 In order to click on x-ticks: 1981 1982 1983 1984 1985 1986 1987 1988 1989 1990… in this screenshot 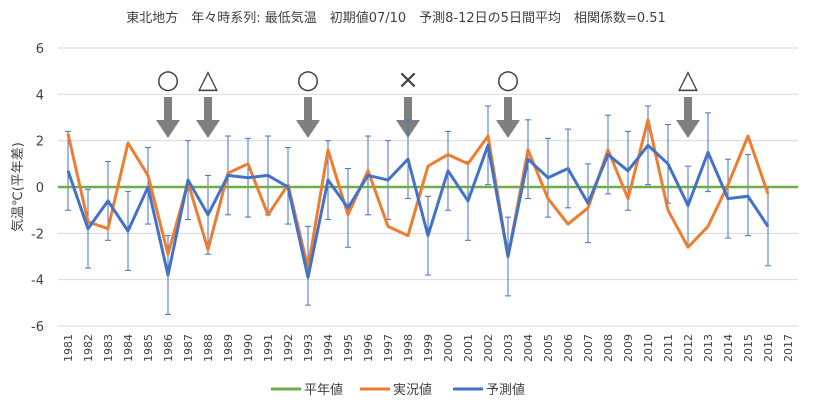, I will do `click(428, 348)`.